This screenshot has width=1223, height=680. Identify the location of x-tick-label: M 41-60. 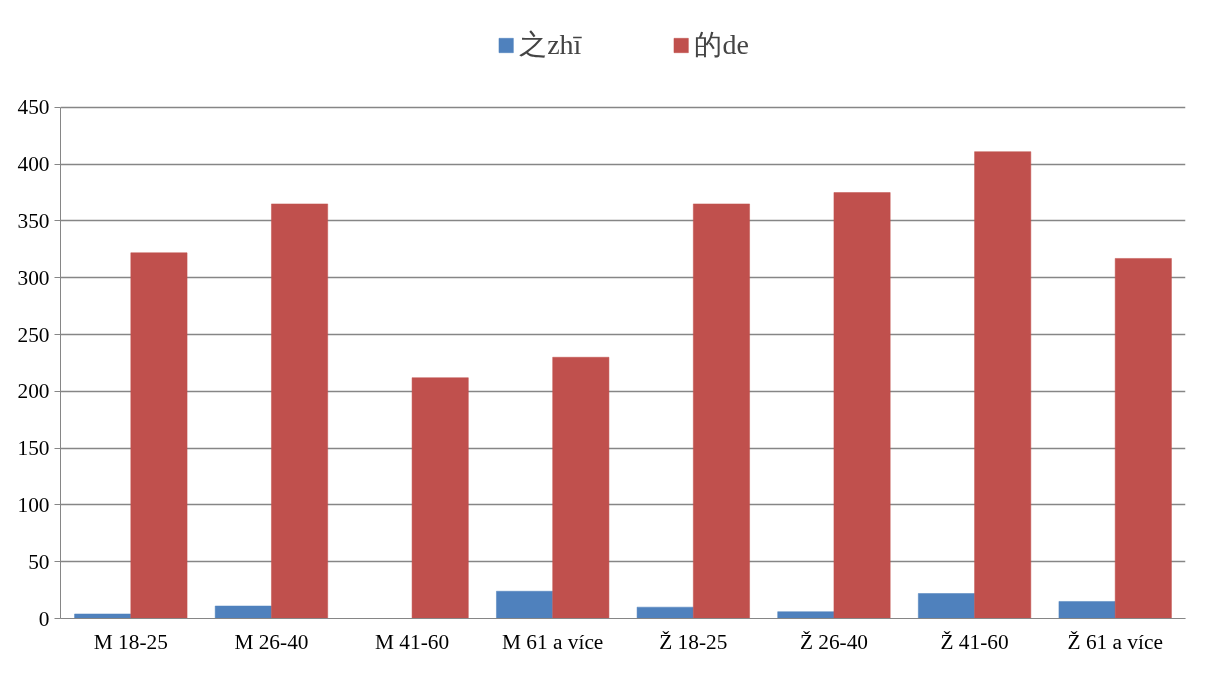
(412, 641).